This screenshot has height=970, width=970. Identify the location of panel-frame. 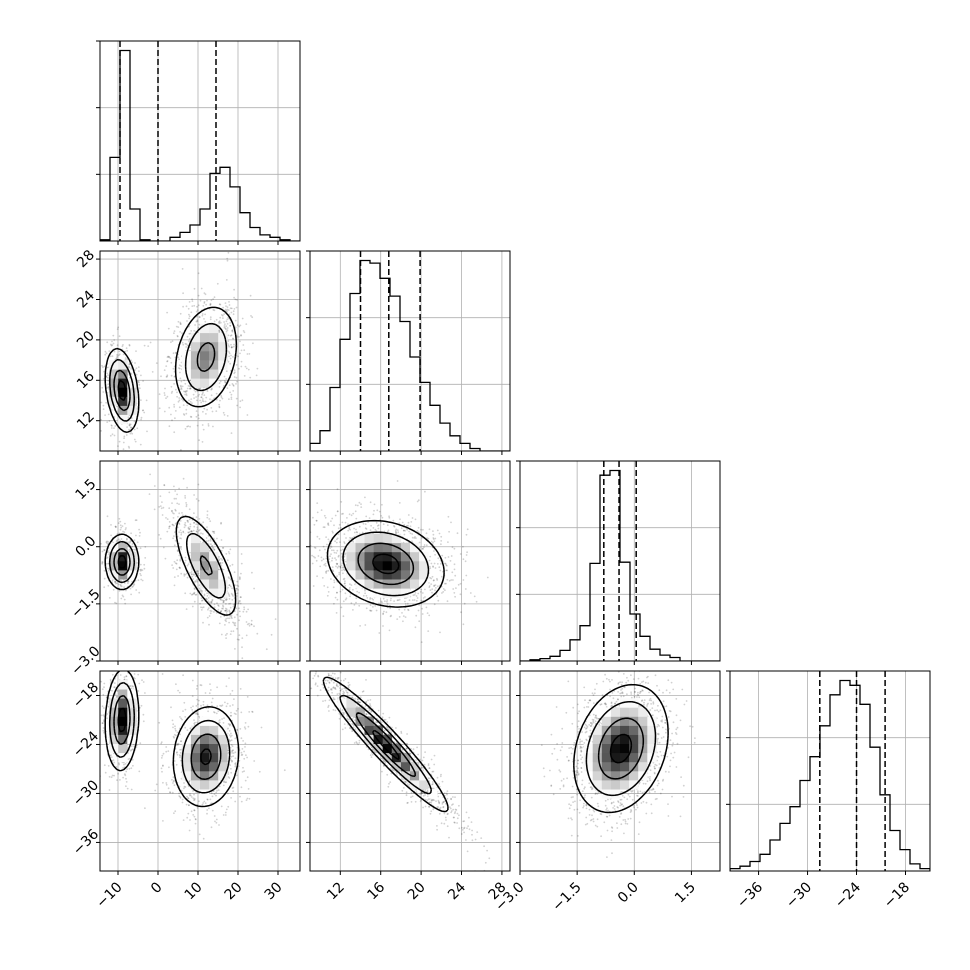
(410, 561).